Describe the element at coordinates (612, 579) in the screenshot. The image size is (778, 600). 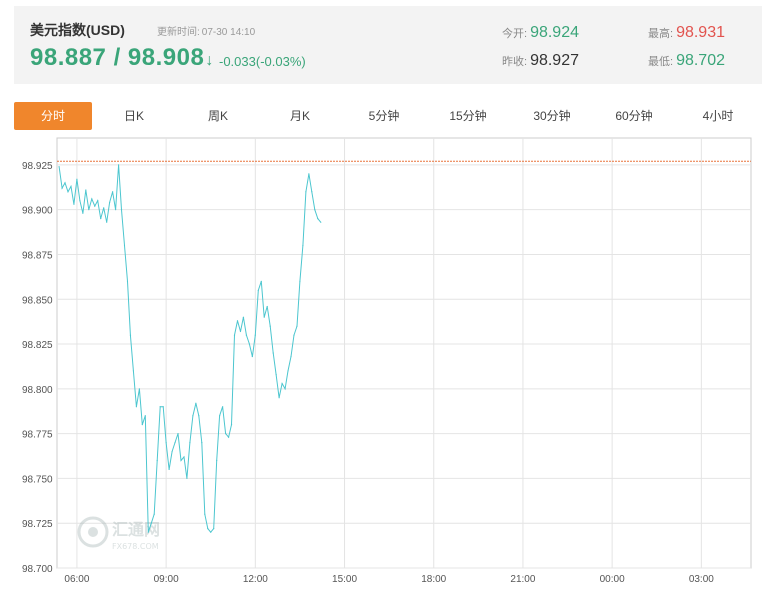
I see `x-tick-label: 00:00` at that location.